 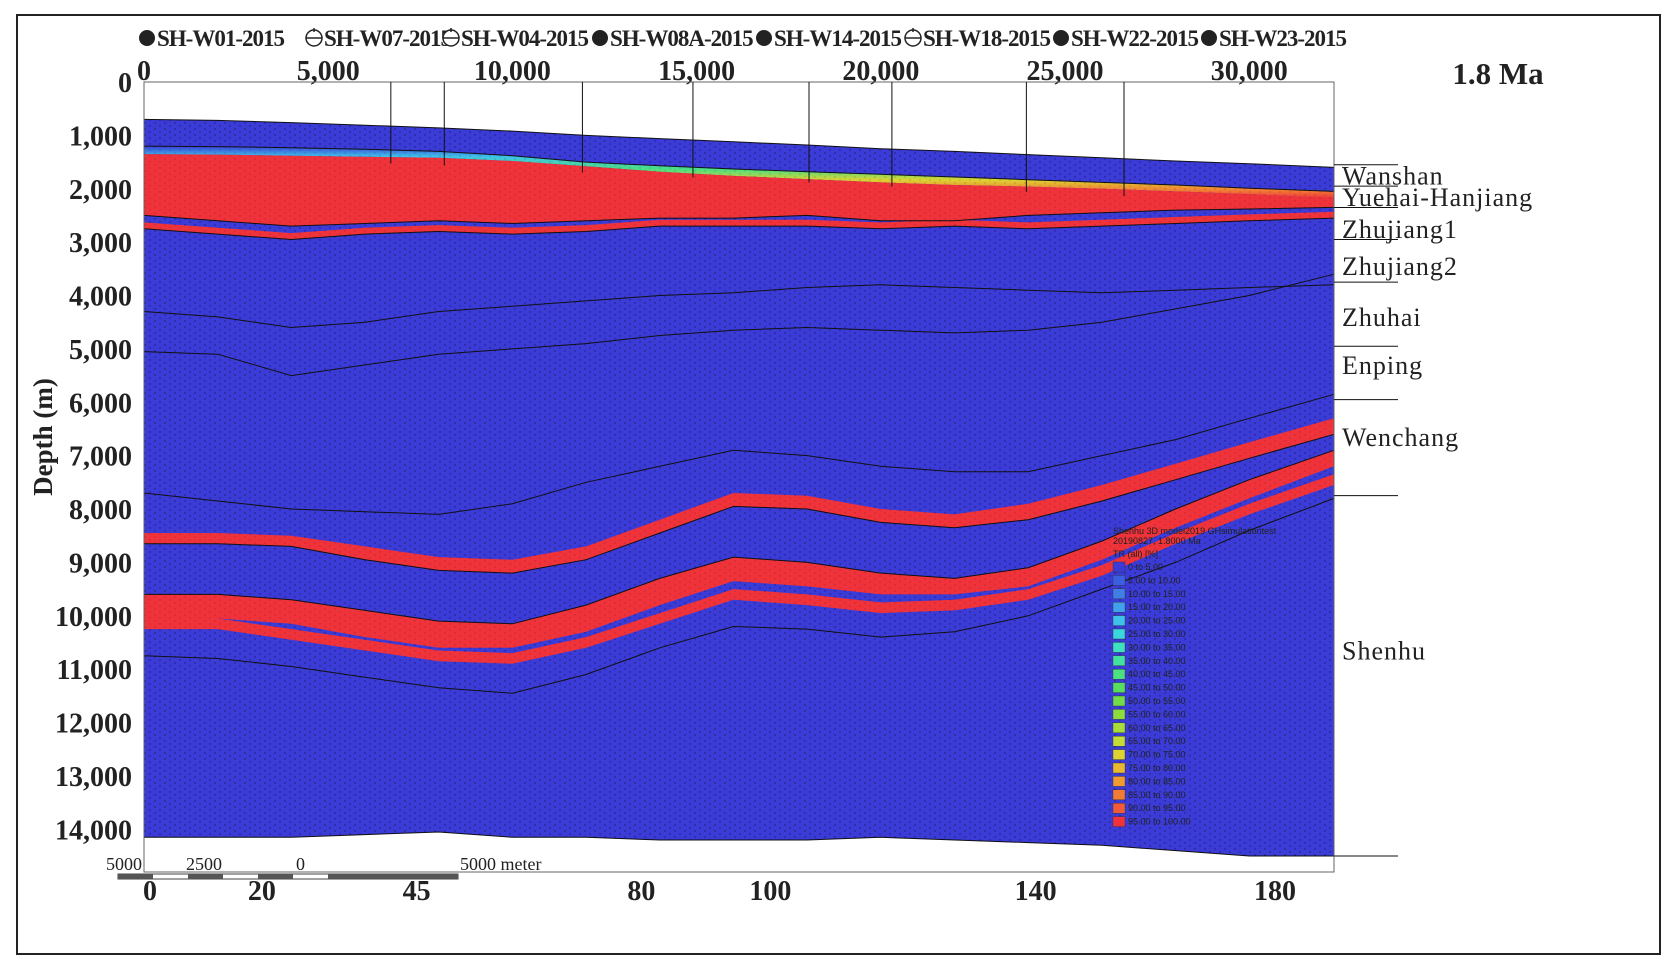 I want to click on horizon-line-basement, so click(x=739, y=844).